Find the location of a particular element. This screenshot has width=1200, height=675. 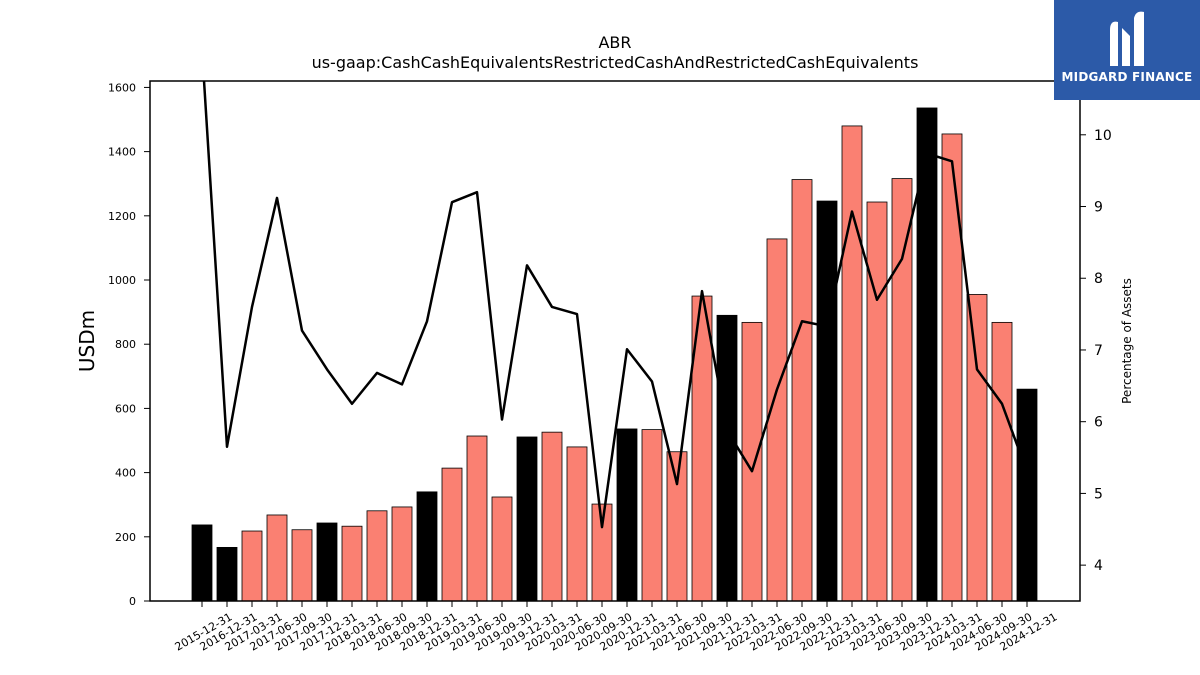

y2-tick-label: 4 is located at coordinates (1098, 566).